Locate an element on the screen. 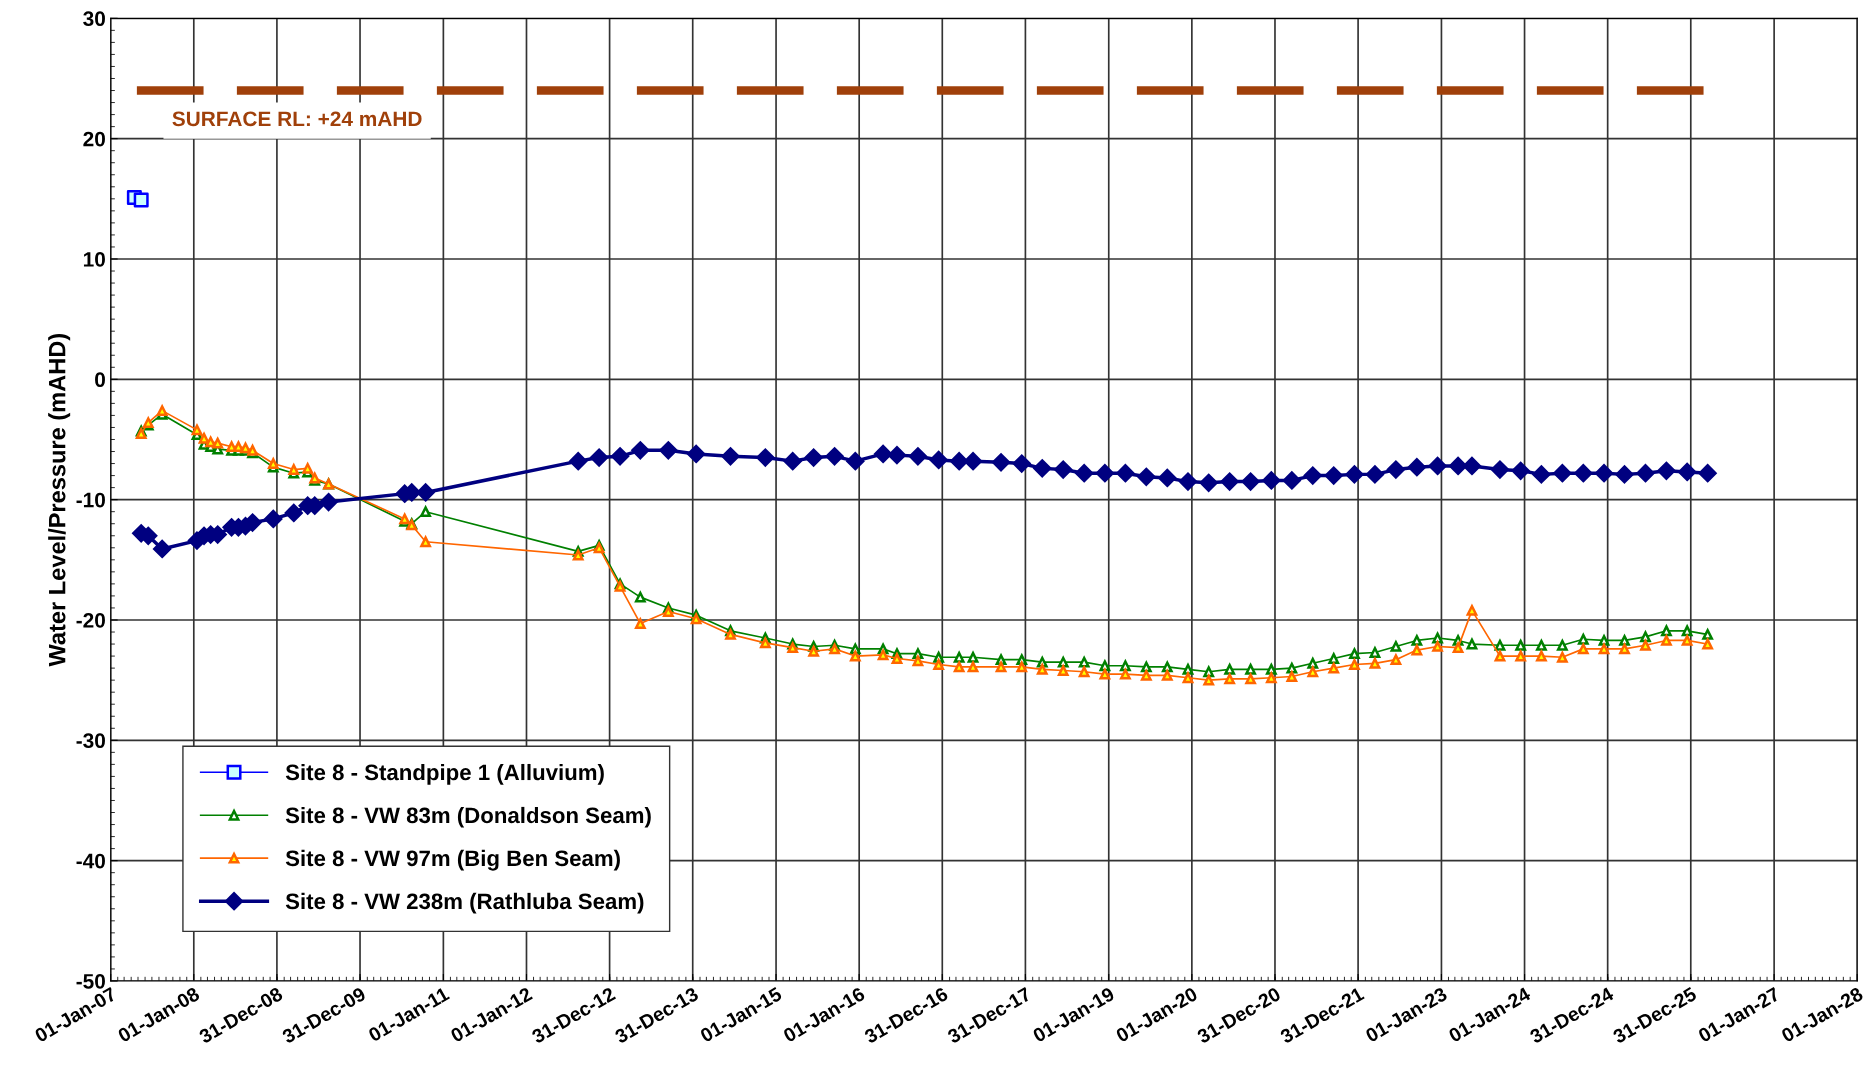 This screenshot has height=1078, width=1876. y-axis-title: Water Level/Pressure (mAHD) is located at coordinates (59, 500).